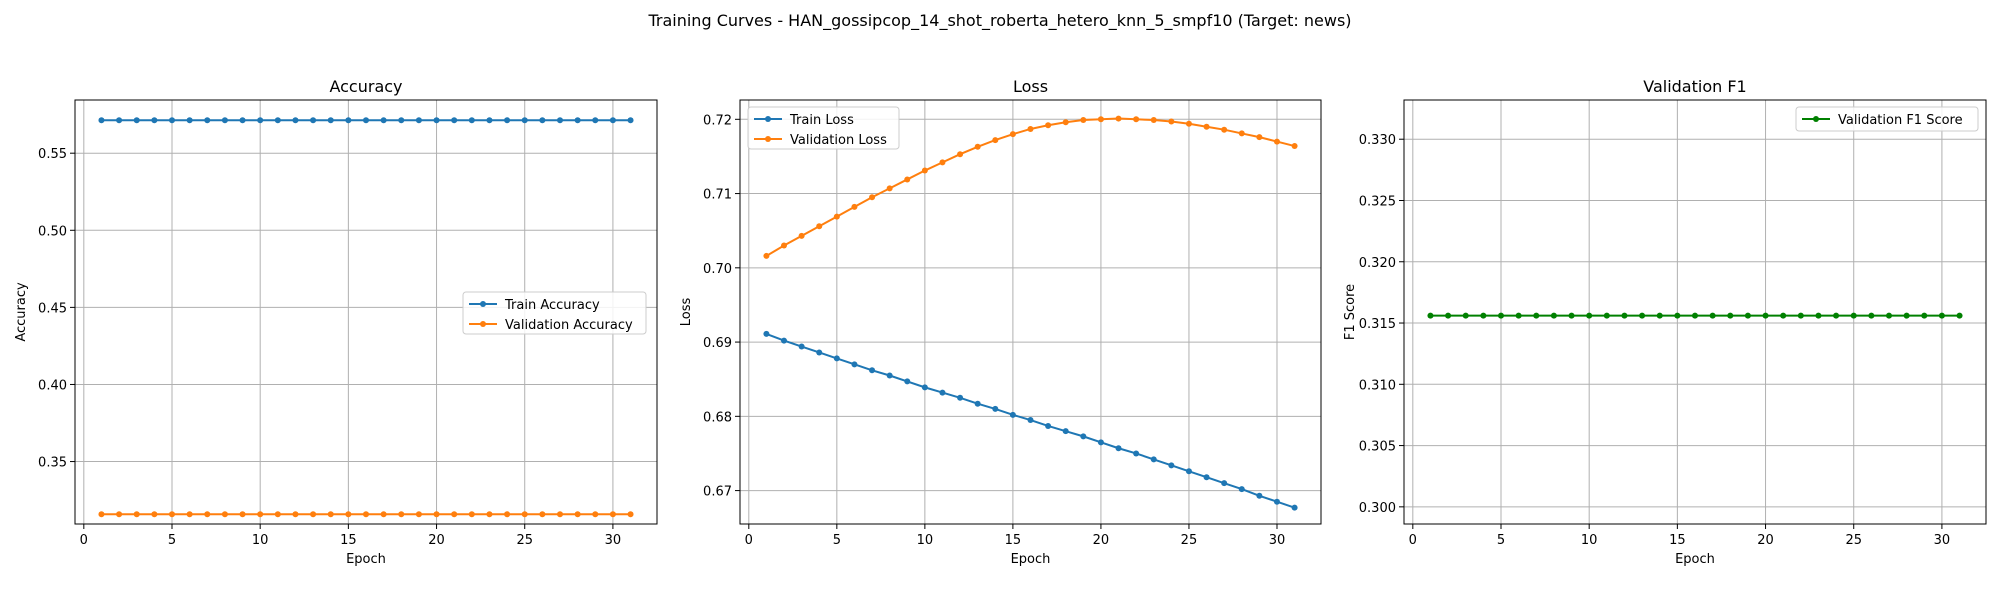 This screenshot has height=600, width=2000. I want to click on y-tick-label: 0.55, so click(52, 154).